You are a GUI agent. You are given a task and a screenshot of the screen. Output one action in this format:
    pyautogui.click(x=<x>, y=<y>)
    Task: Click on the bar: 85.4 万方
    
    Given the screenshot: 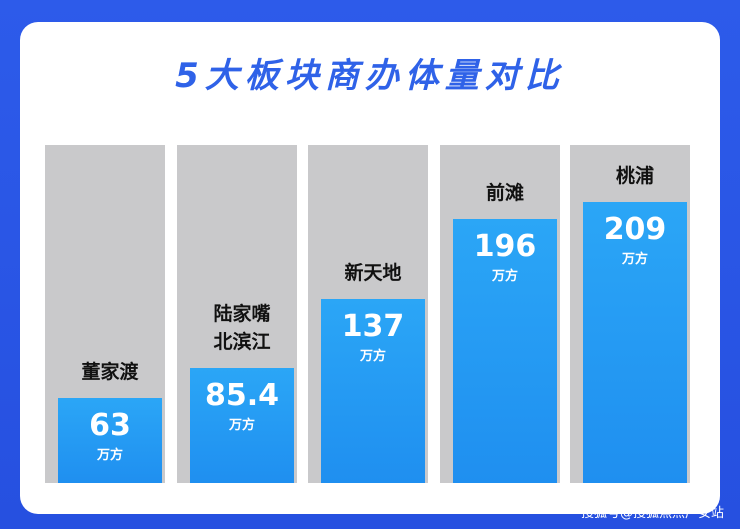 What is the action you would take?
    pyautogui.click(x=242, y=425)
    